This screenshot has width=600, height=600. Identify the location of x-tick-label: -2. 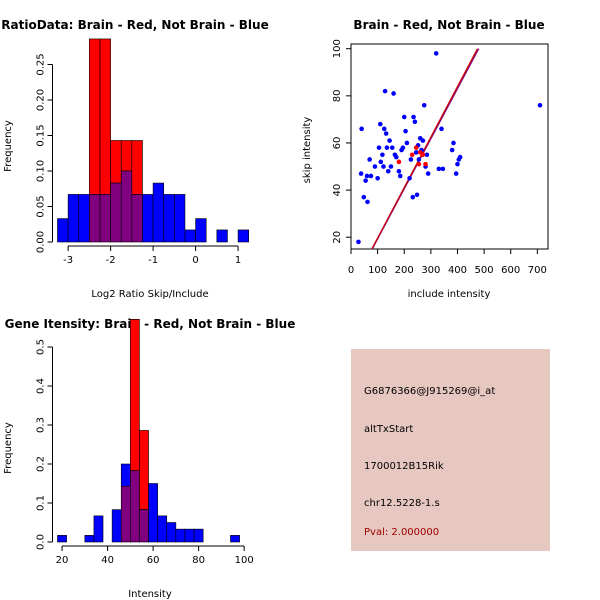
(111, 260).